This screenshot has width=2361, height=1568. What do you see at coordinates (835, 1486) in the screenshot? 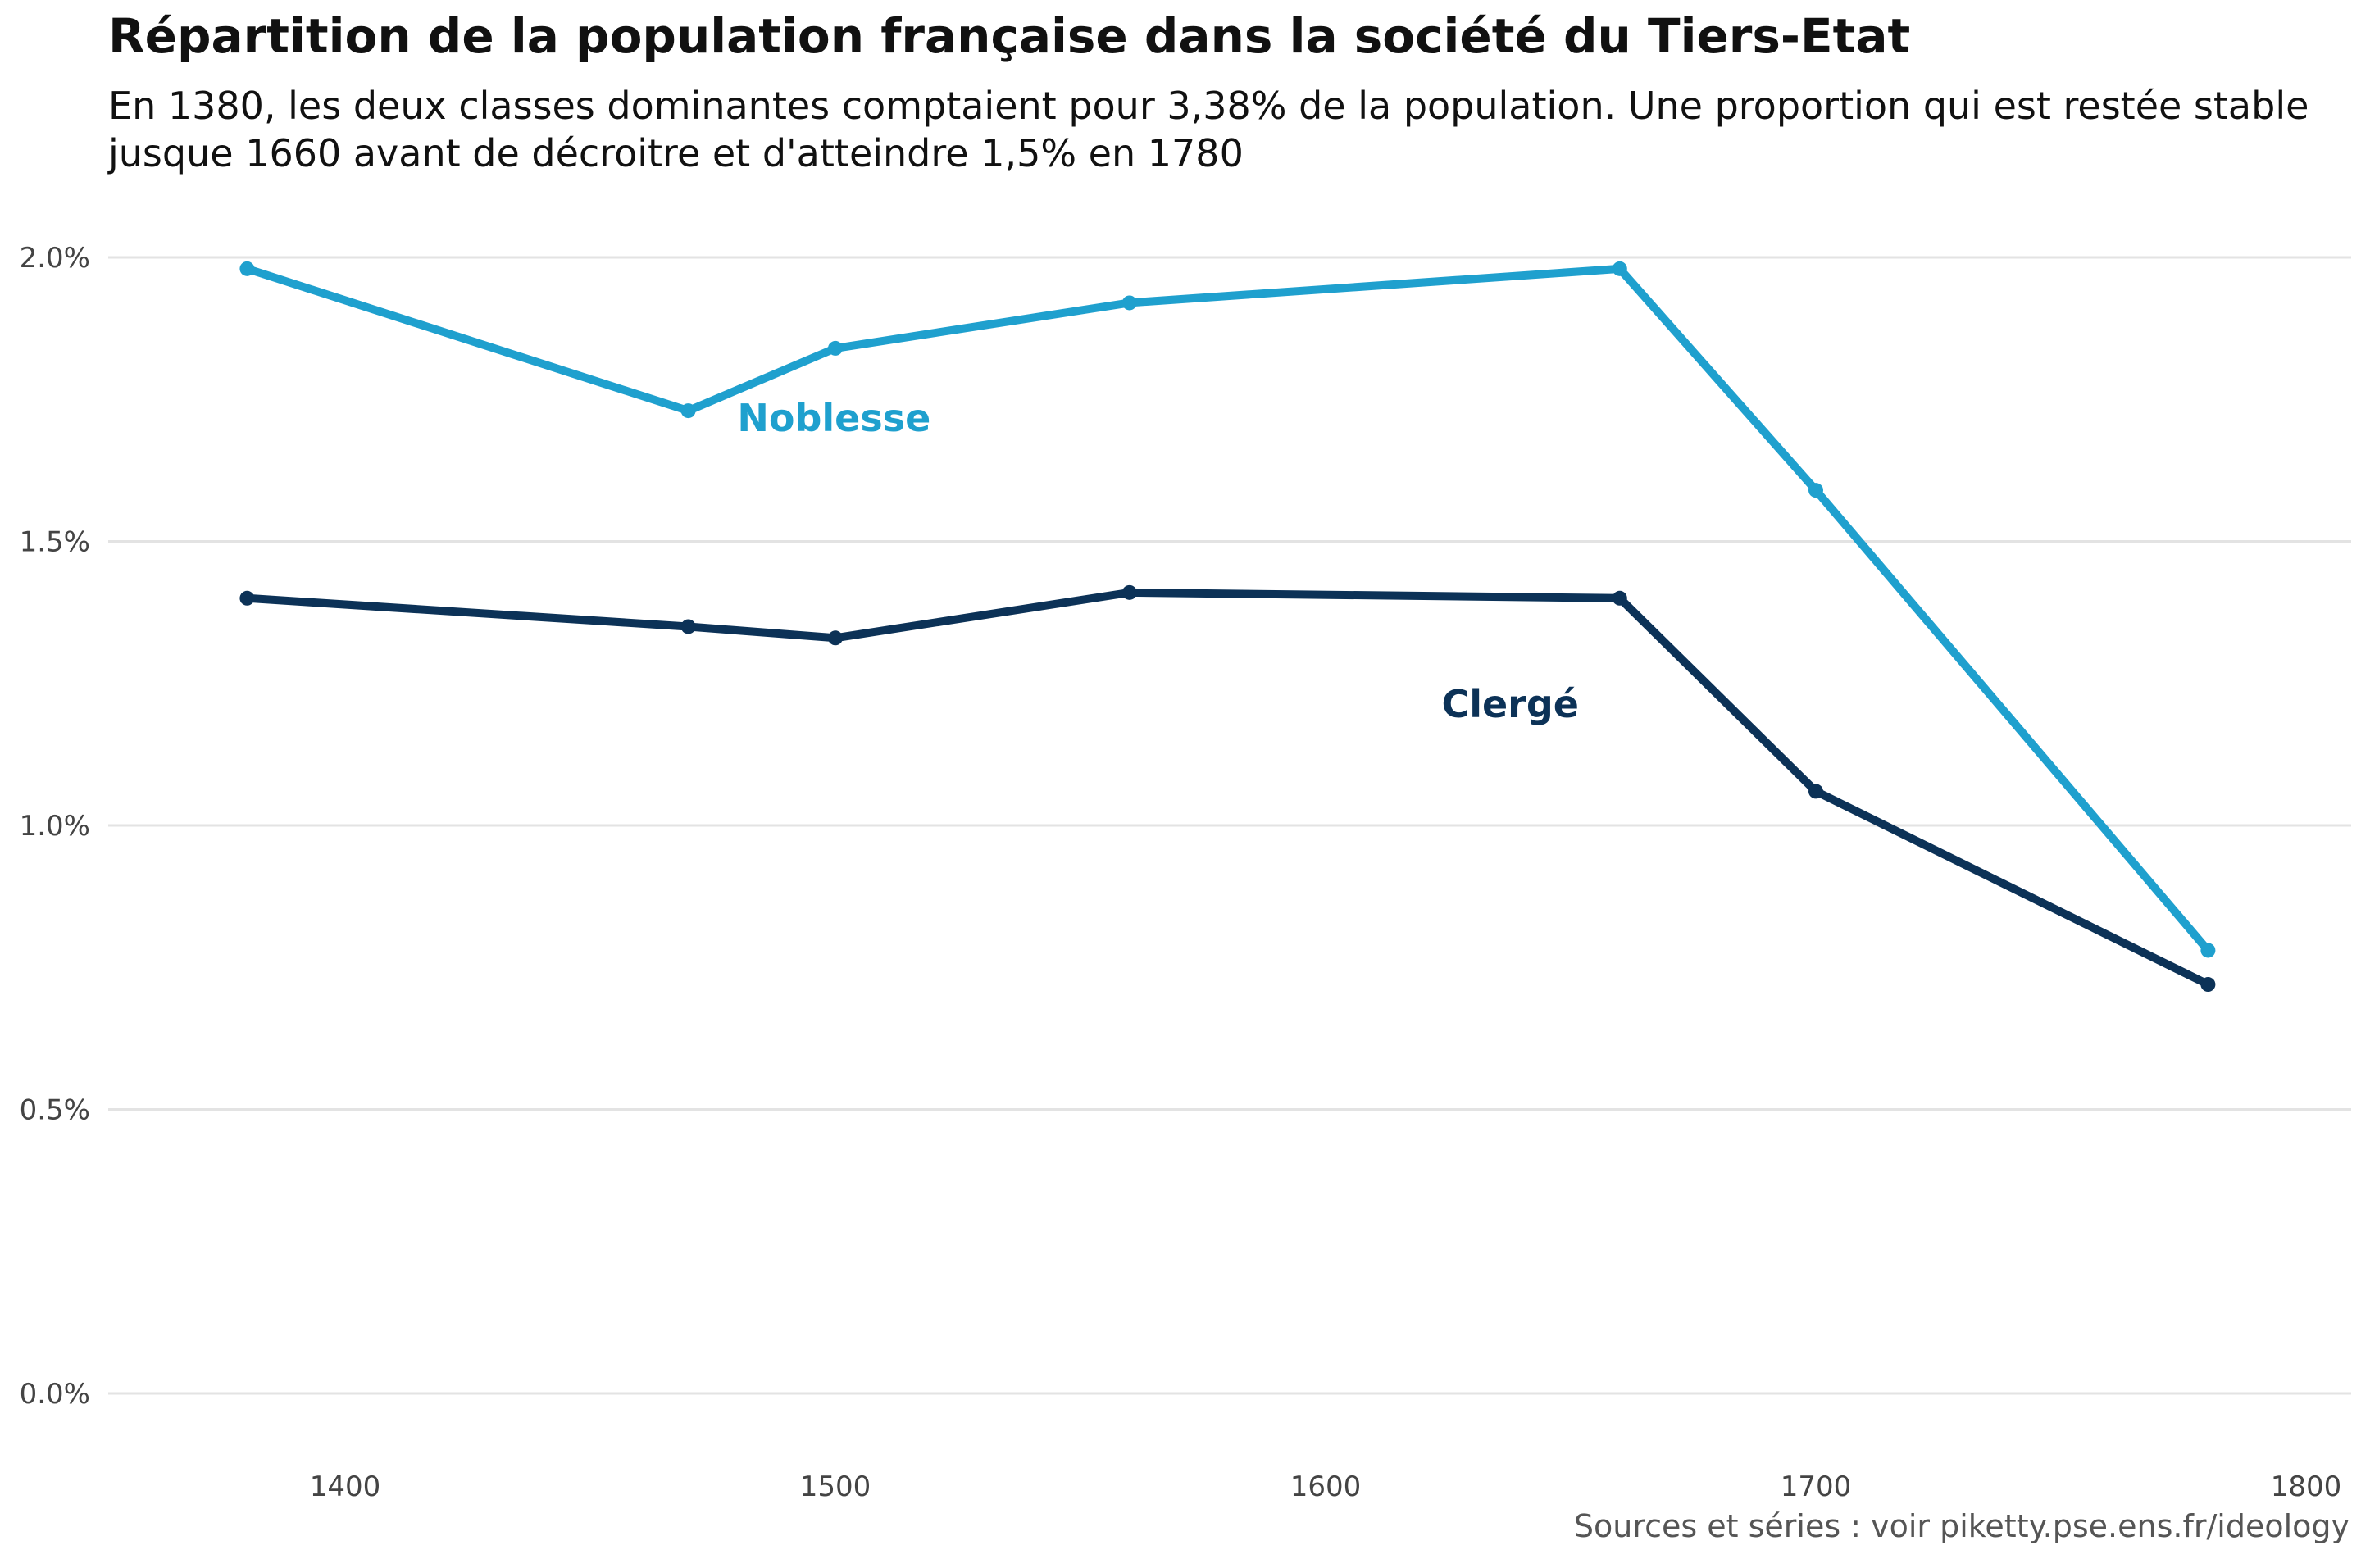
I see `x-tick-label: 1500` at bounding box center [835, 1486].